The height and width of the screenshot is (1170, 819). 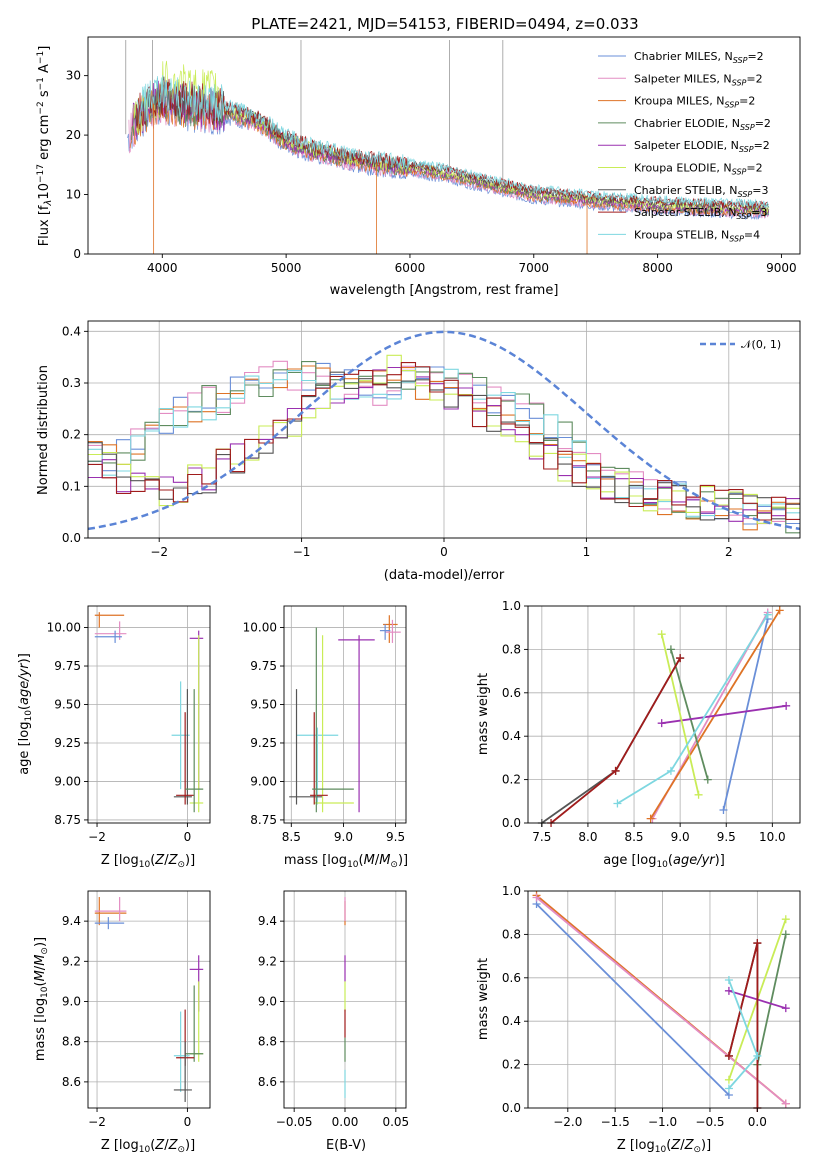 I want to click on weight-line-chabrier_elodie, so click(x=689, y=714).